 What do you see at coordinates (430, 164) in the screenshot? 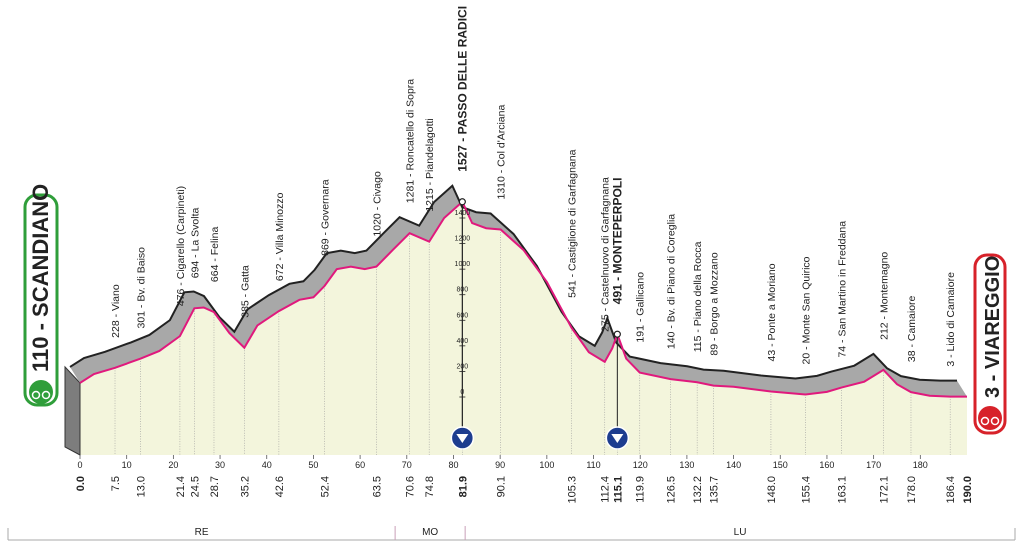
I see `waypoint-label: 1215 - Piandelagotti` at bounding box center [430, 164].